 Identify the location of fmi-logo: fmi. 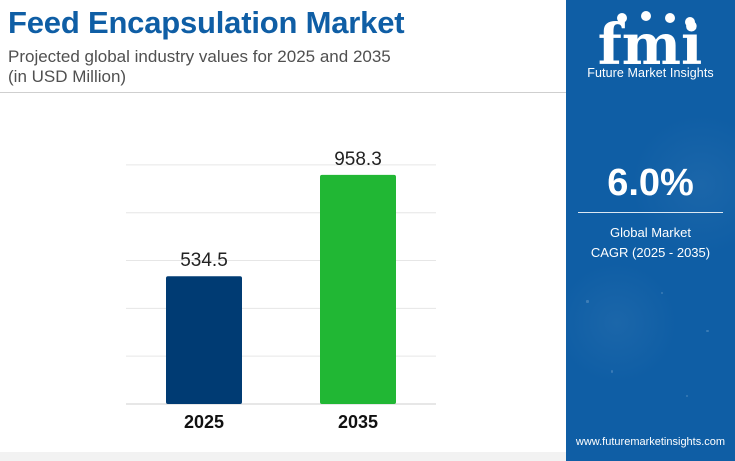
(650, 44).